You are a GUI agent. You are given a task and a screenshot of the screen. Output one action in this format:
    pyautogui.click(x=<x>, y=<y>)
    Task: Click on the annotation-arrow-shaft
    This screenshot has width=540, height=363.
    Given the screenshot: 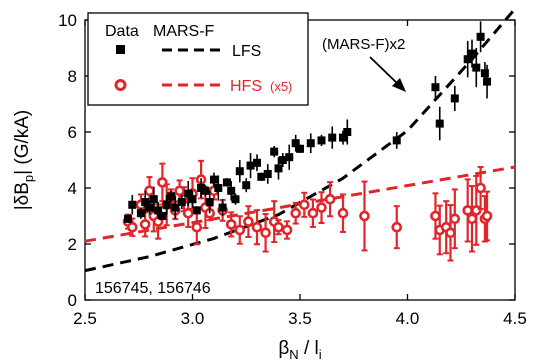 What is the action you would take?
    pyautogui.click(x=385, y=71)
    